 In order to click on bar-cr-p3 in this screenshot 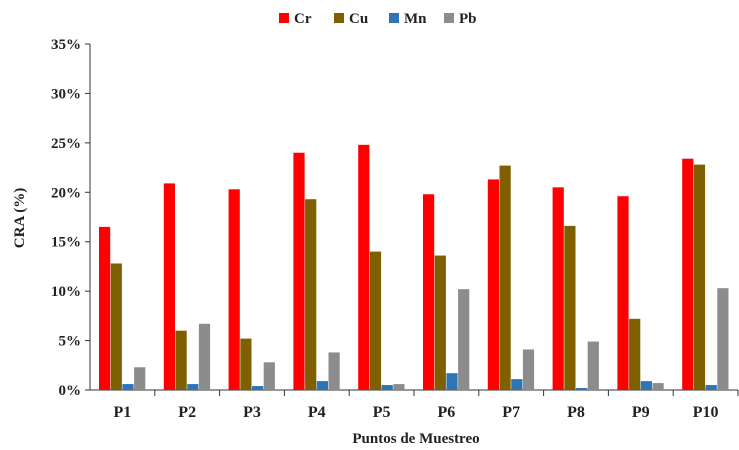, I will do `click(234, 289)`.